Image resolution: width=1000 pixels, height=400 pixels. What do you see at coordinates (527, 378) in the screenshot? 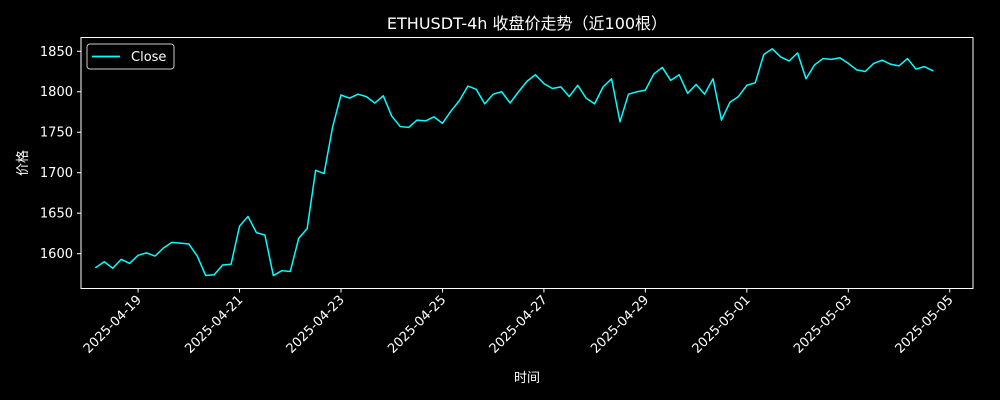
I see `x-axis-title: 时间` at bounding box center [527, 378].